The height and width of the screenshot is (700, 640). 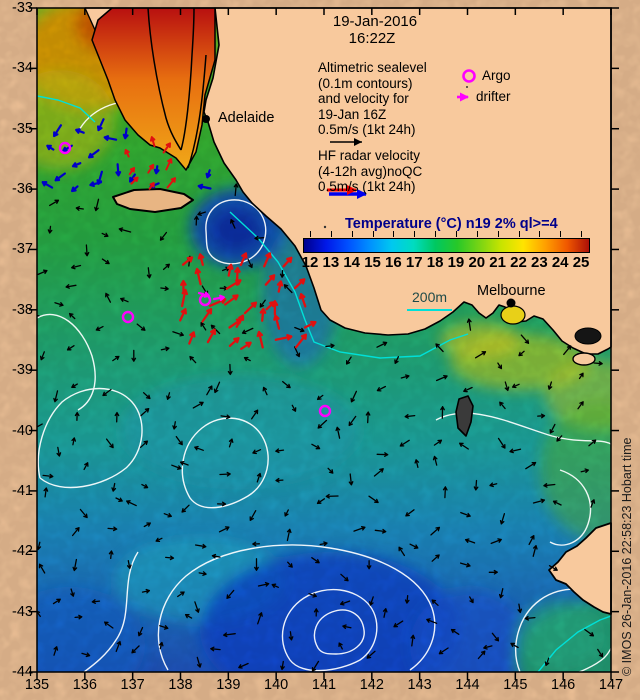 I want to click on temperature-colorbar, so click(x=446, y=245).